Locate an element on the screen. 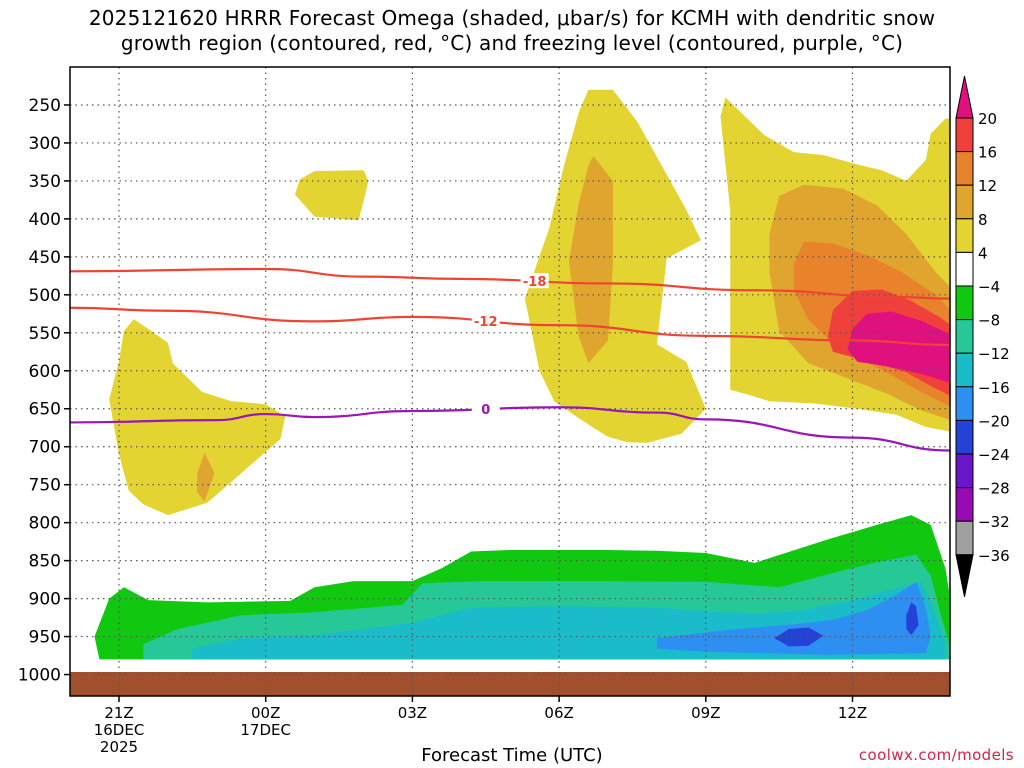 The image size is (1024, 768). y-tick-label: 600 is located at coordinates (45, 372).